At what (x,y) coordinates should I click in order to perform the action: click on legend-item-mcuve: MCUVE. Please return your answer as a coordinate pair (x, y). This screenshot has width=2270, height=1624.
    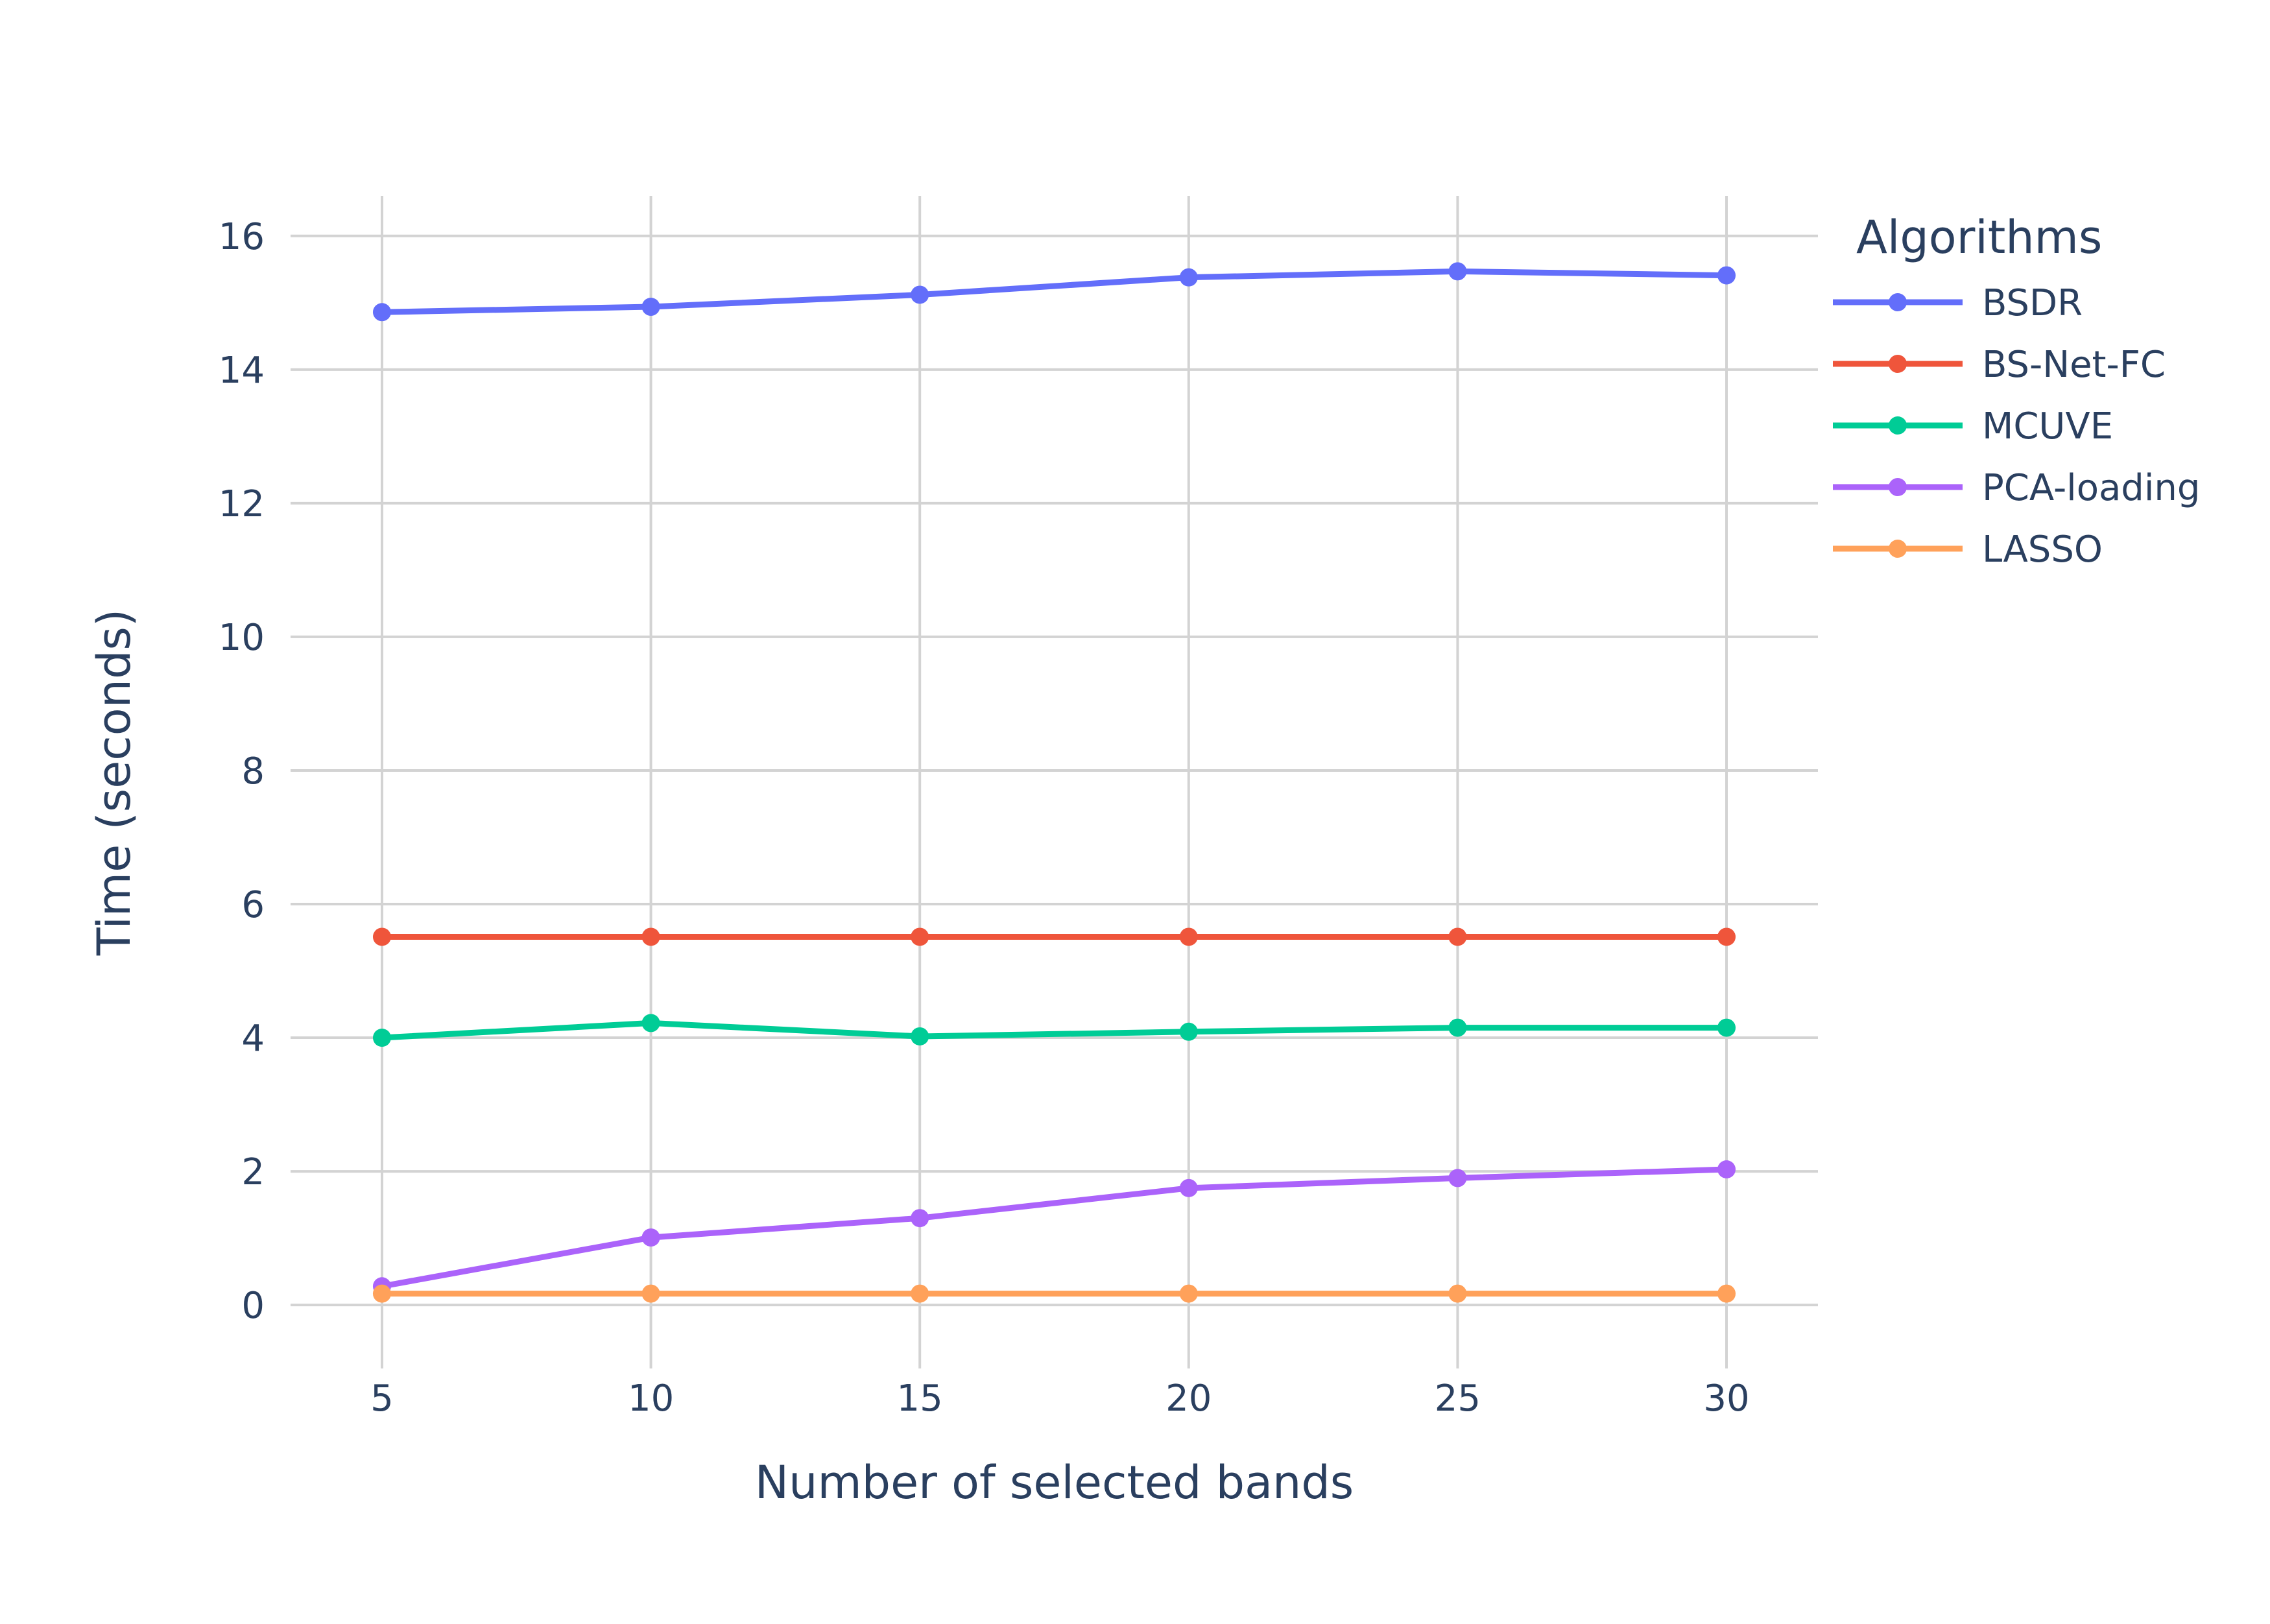
    Looking at the image, I should click on (1973, 426).